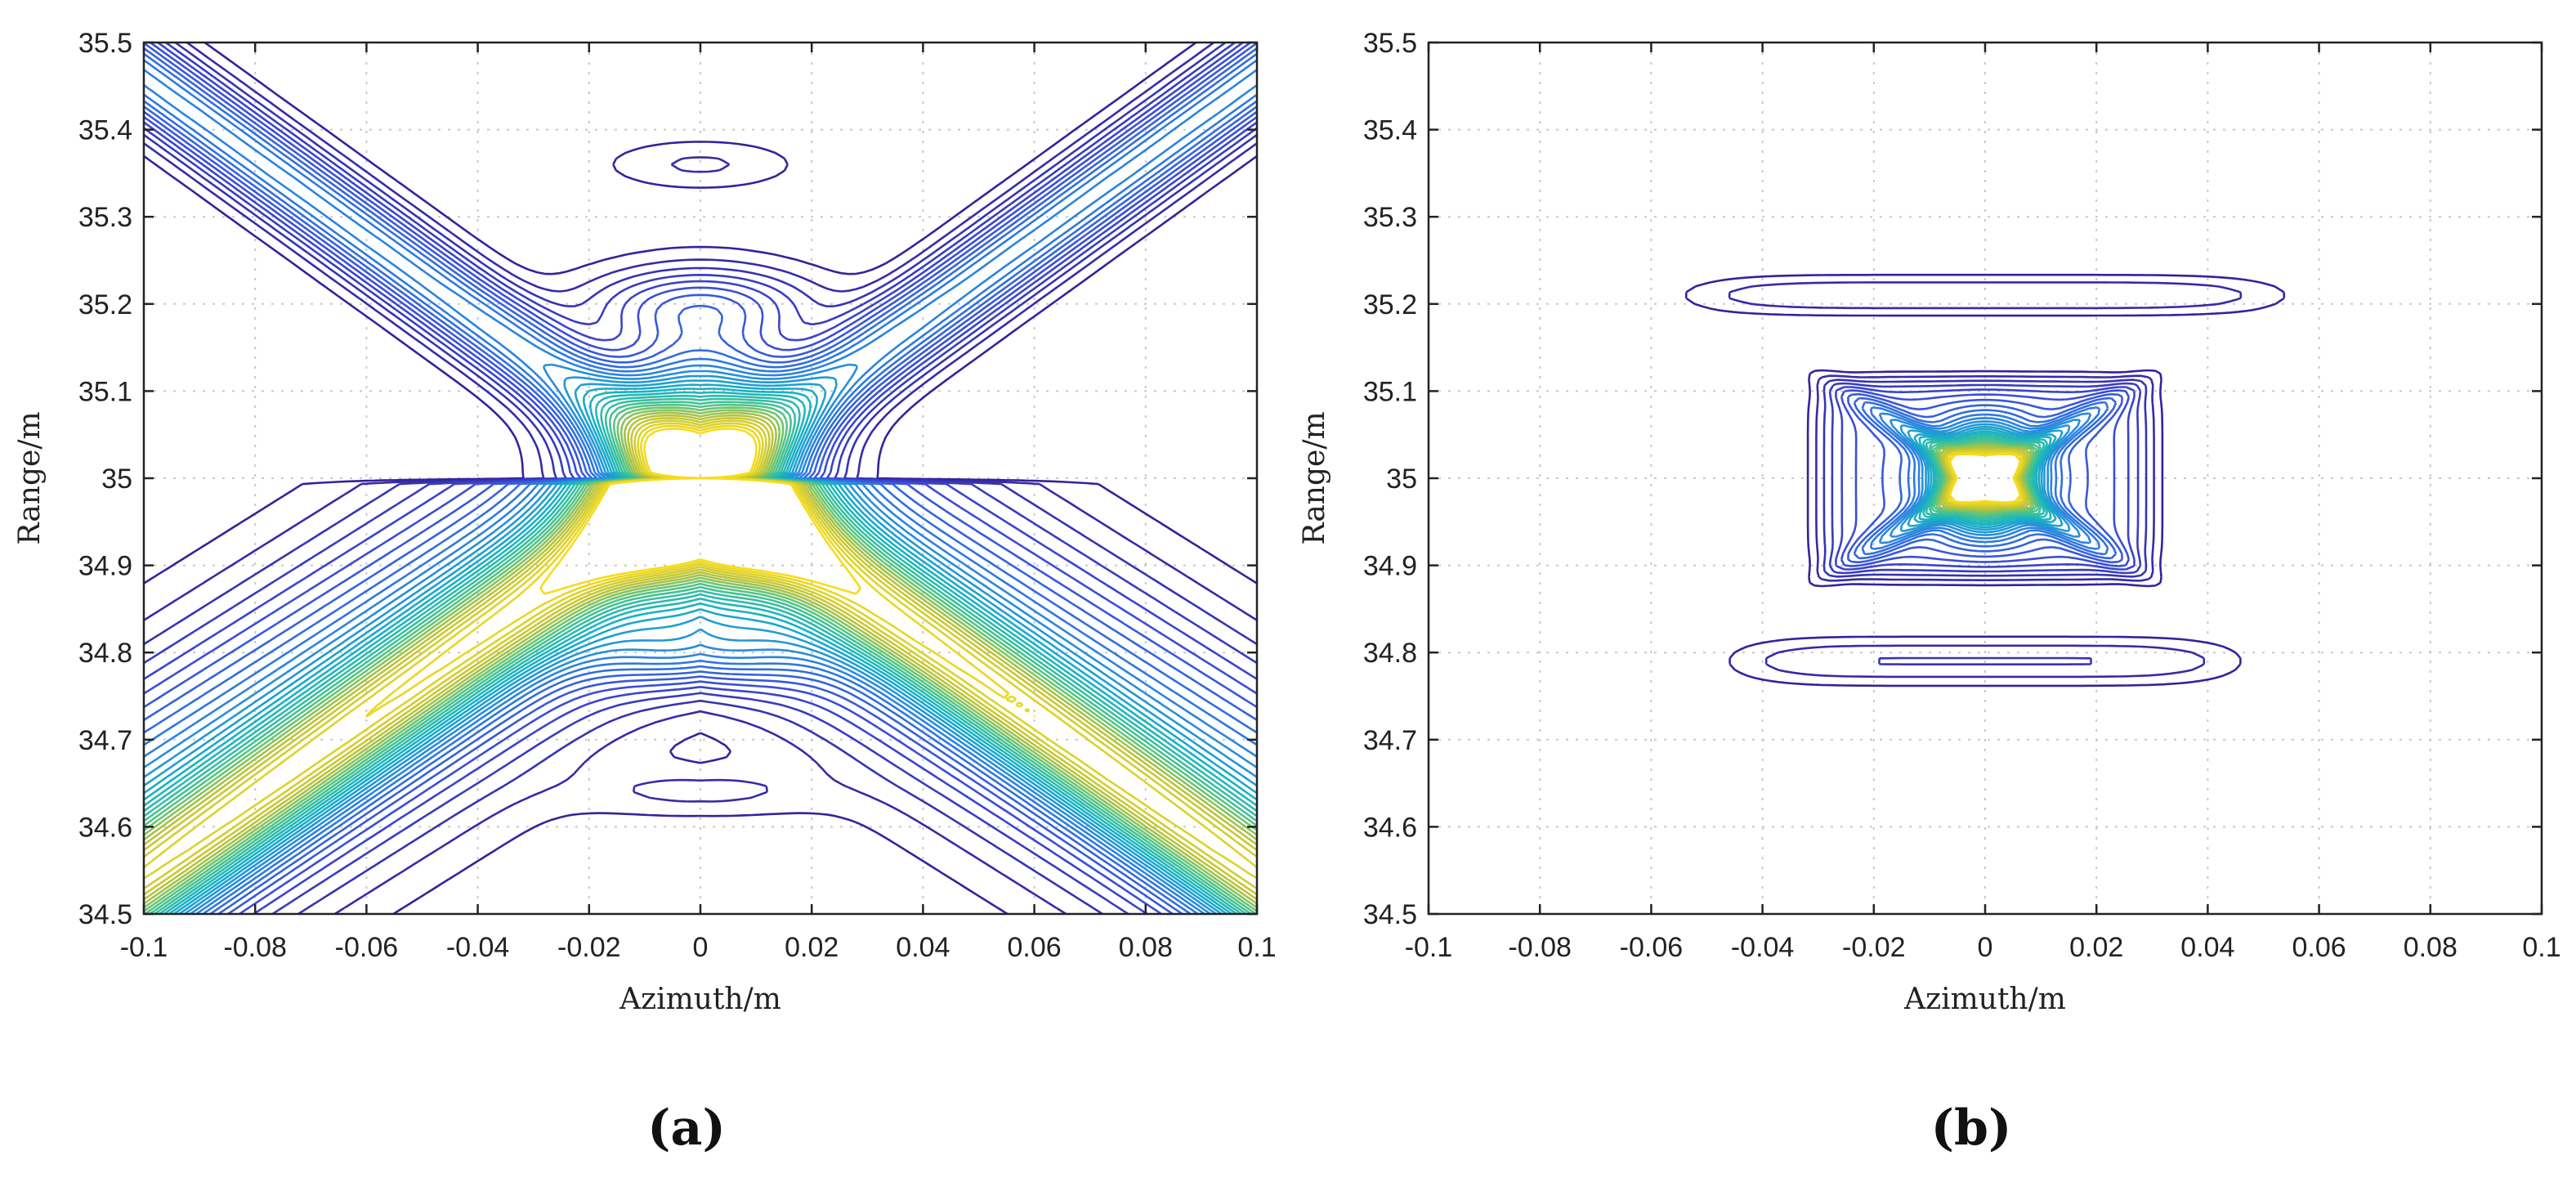  I want to click on panel-label: (a), so click(686, 1128).